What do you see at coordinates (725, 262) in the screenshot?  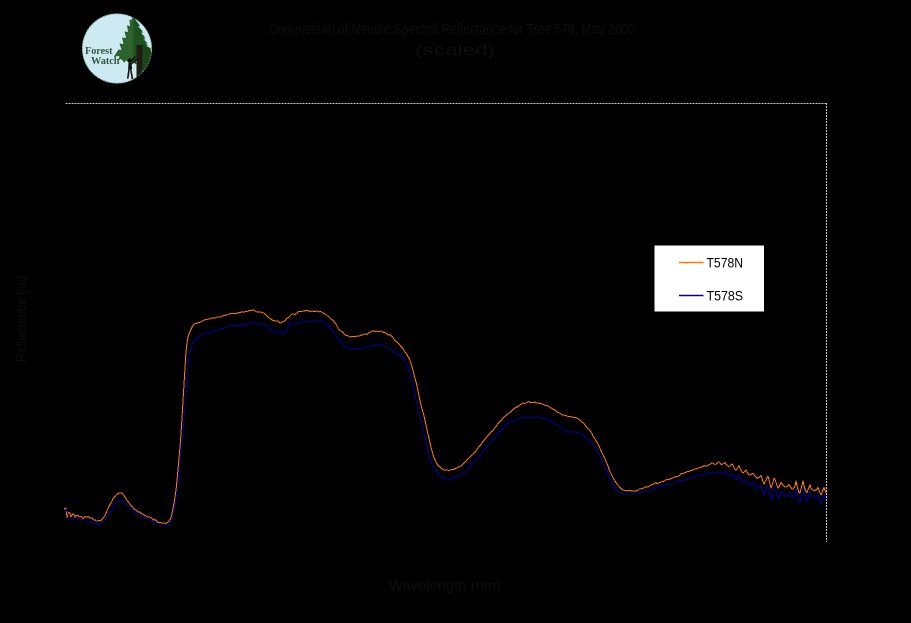 I see `svg-text: T578N` at bounding box center [725, 262].